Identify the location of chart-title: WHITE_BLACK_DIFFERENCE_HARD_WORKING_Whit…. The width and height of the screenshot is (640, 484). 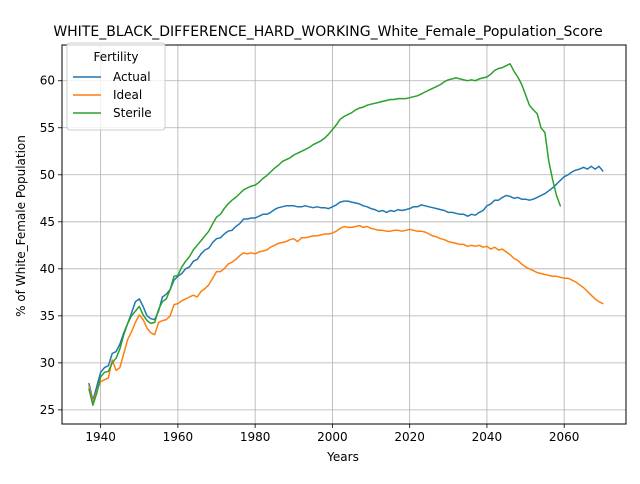
(327, 32).